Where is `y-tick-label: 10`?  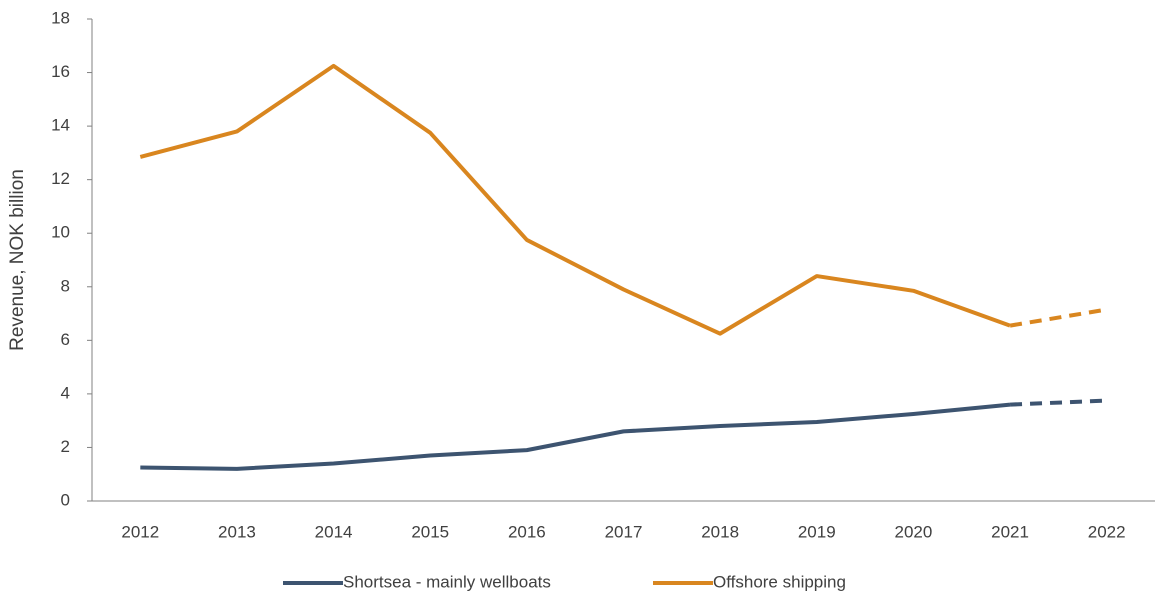
y-tick-label: 10 is located at coordinates (60, 232).